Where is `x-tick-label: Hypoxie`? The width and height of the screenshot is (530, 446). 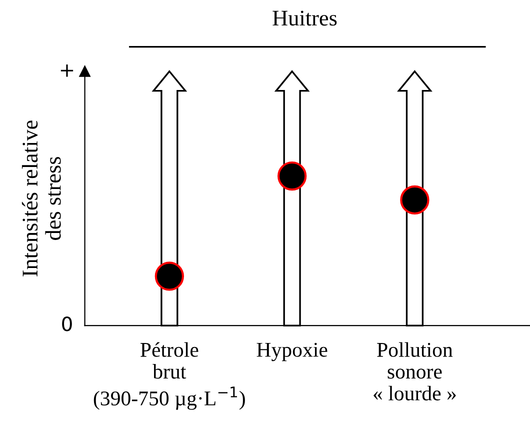 x-tick-label: Hypoxie is located at coordinates (292, 352).